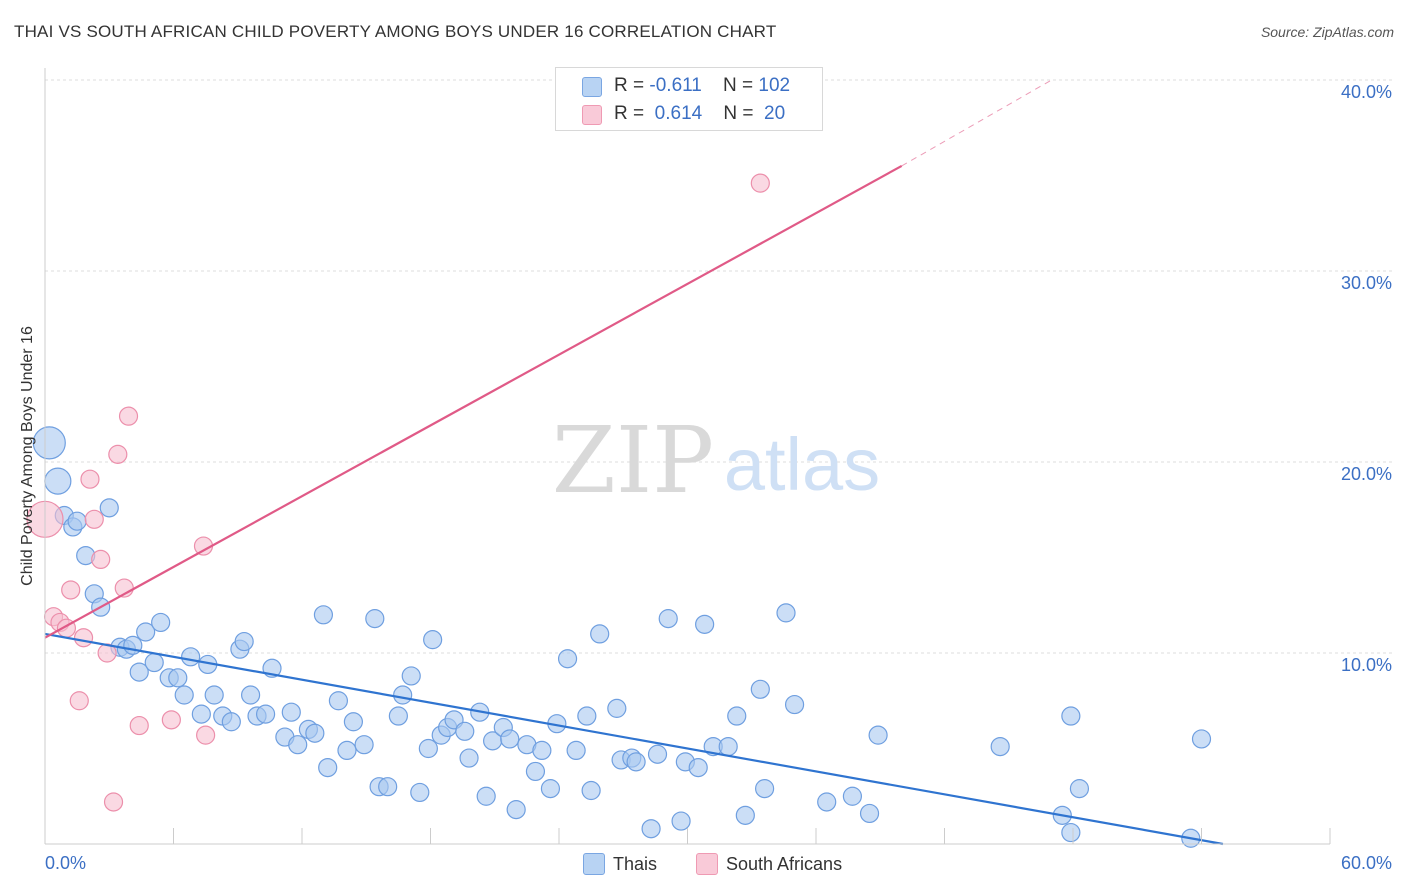 The image size is (1406, 892). What do you see at coordinates (775, 113) in the screenshot?
I see `sa-n-value: 20` at bounding box center [775, 113].